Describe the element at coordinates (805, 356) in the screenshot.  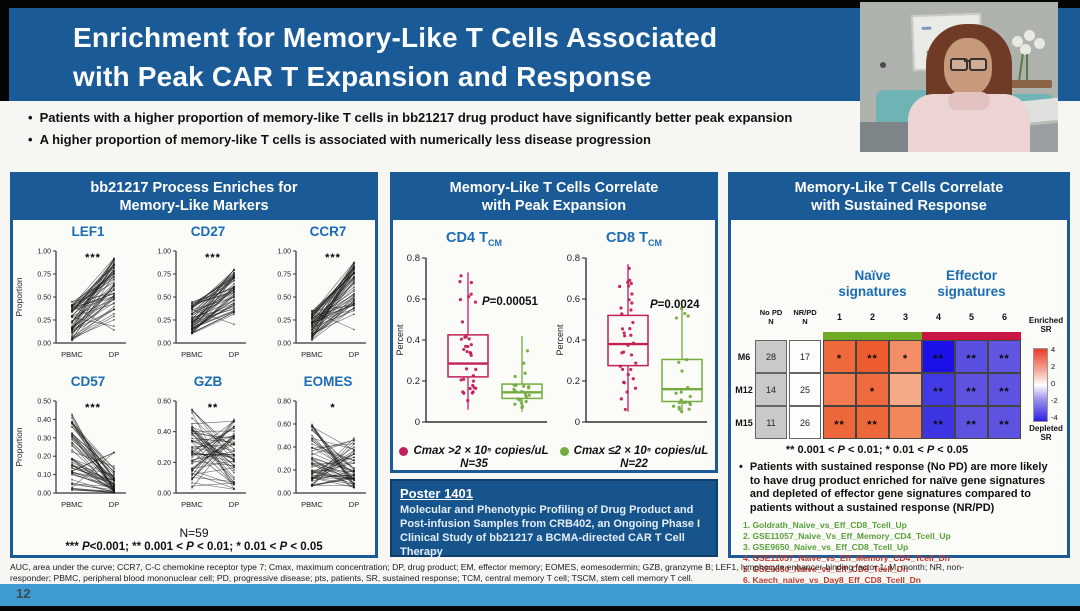
I see `cell-nrpd-n: 17` at that location.